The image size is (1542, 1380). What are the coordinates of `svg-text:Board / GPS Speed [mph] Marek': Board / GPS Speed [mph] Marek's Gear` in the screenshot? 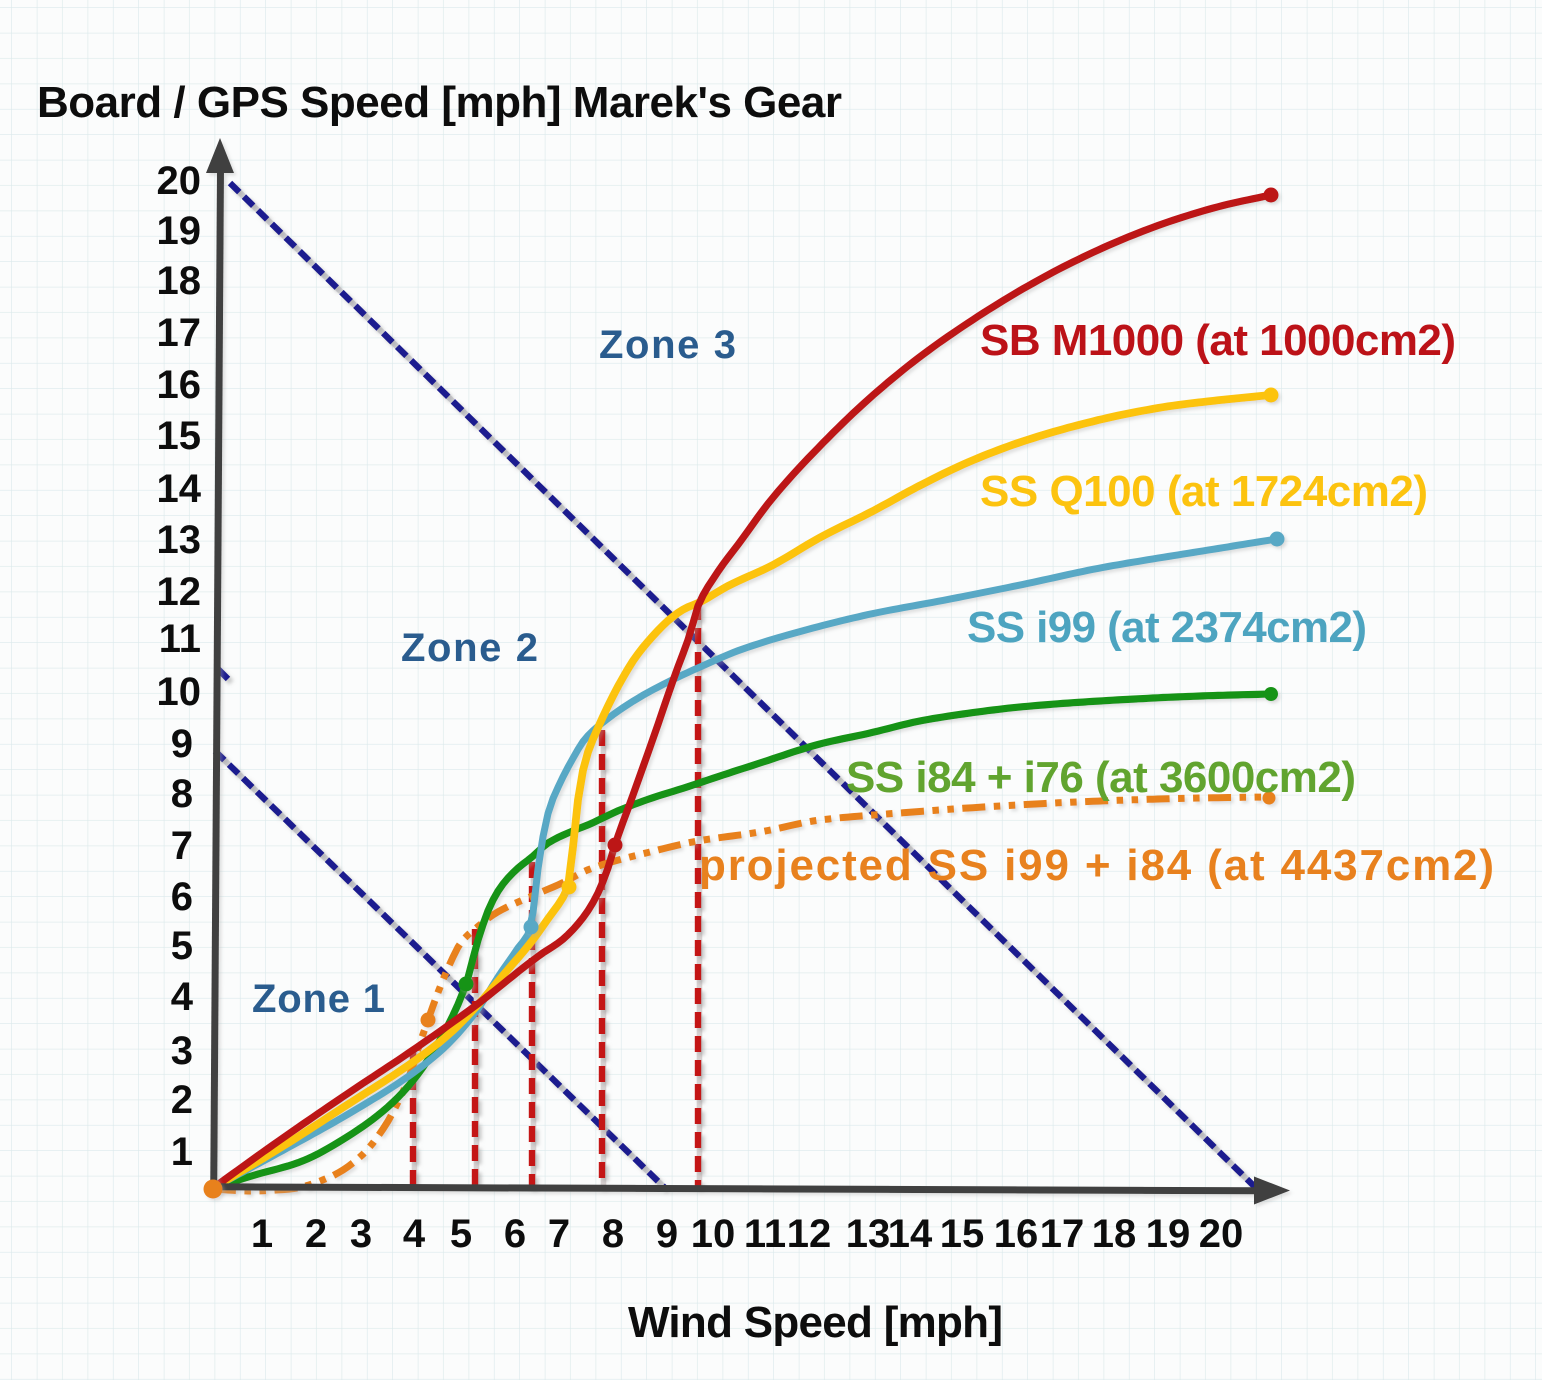 It's located at (439, 102).